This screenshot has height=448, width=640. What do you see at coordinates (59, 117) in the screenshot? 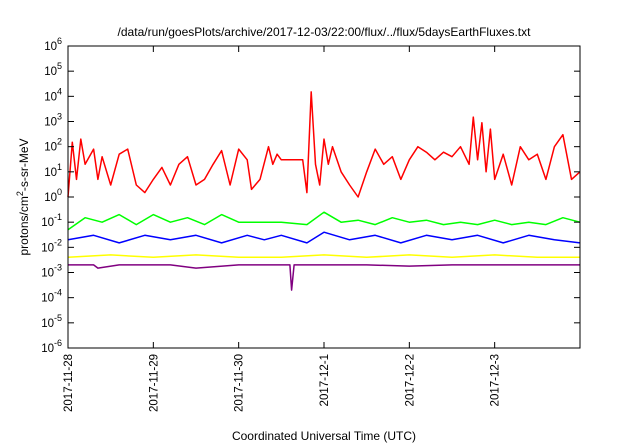
I see `y-tick-label-exponent: 3` at bounding box center [59, 117].